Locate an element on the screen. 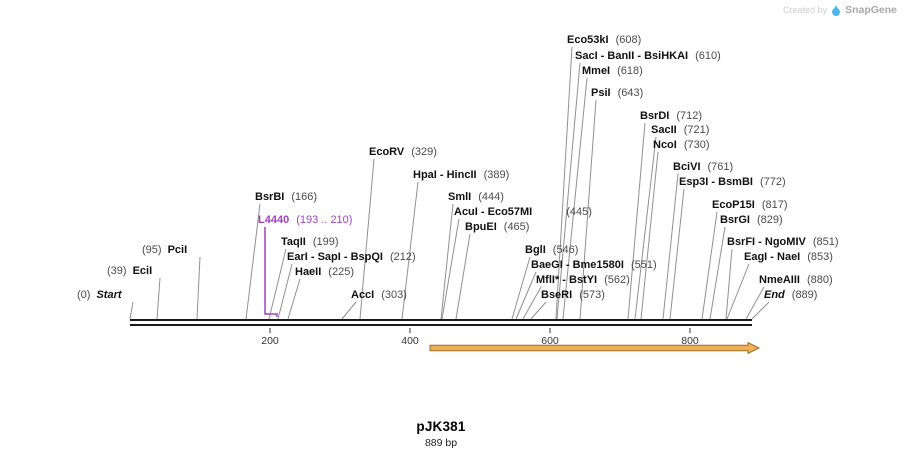  watermark-brand: SnapGene is located at coordinates (871, 10).